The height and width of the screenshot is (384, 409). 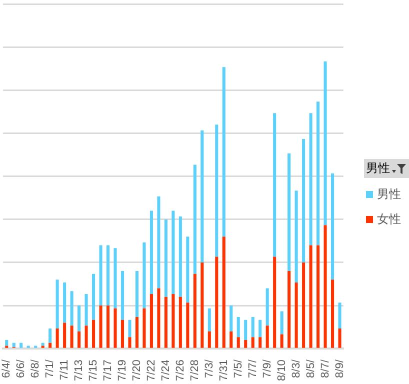 What do you see at coordinates (64, 370) in the screenshot?
I see `x-tick-label: 7/11` at bounding box center [64, 370].